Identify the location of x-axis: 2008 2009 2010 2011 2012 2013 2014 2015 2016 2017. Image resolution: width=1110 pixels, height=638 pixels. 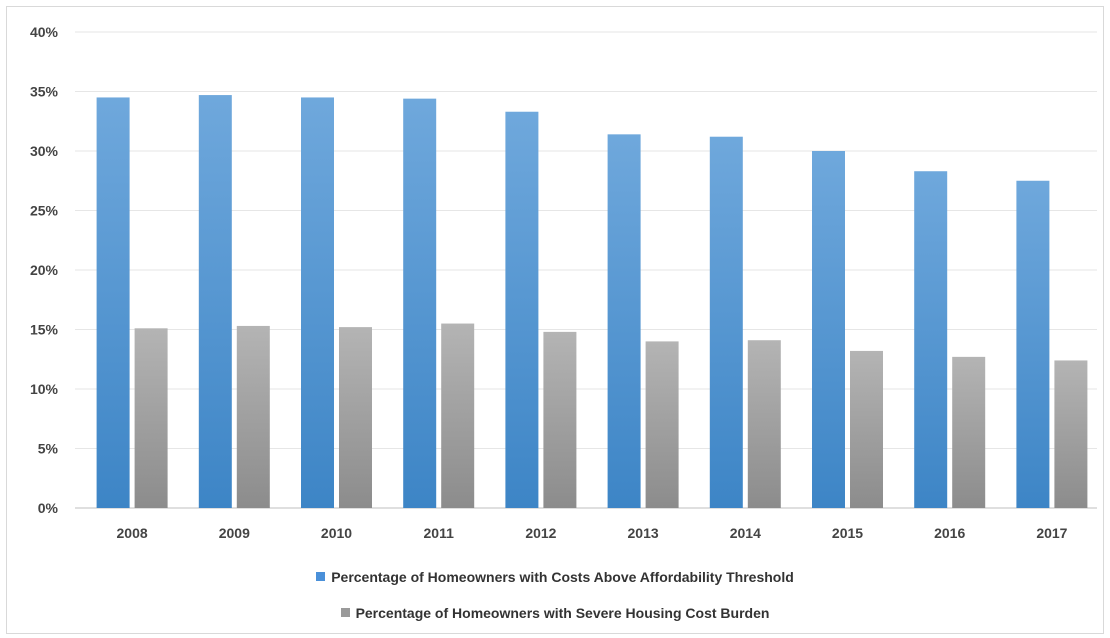
(592, 533).